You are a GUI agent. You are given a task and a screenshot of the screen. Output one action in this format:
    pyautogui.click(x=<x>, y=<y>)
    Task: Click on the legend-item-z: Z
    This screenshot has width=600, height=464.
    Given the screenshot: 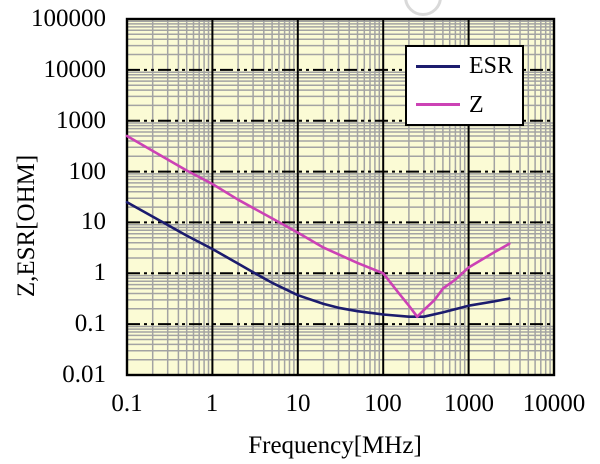 What is the action you would take?
    pyautogui.click(x=469, y=105)
    